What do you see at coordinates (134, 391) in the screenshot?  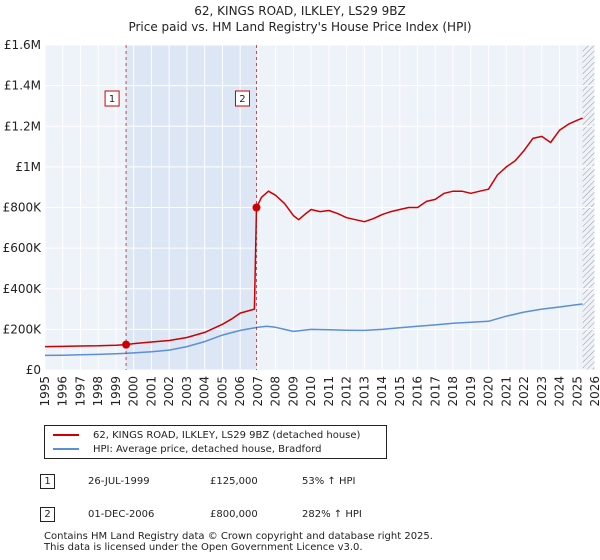 I see `x-tick-label: 2000` at bounding box center [134, 391].